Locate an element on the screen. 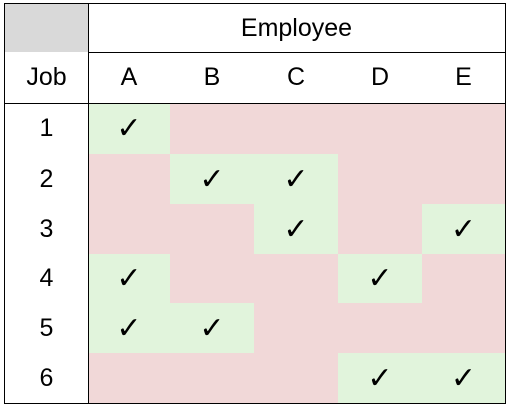 The height and width of the screenshot is (410, 514). row-label: 4 is located at coordinates (46, 278).